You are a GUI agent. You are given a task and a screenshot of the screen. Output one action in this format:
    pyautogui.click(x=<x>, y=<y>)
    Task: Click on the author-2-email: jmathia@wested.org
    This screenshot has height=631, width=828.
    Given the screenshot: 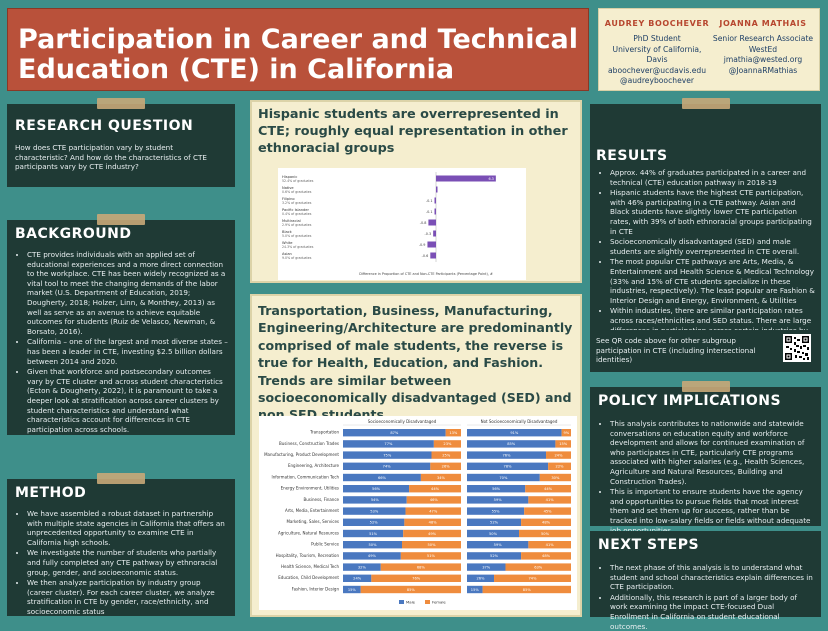 What is the action you would take?
    pyautogui.click(x=763, y=60)
    